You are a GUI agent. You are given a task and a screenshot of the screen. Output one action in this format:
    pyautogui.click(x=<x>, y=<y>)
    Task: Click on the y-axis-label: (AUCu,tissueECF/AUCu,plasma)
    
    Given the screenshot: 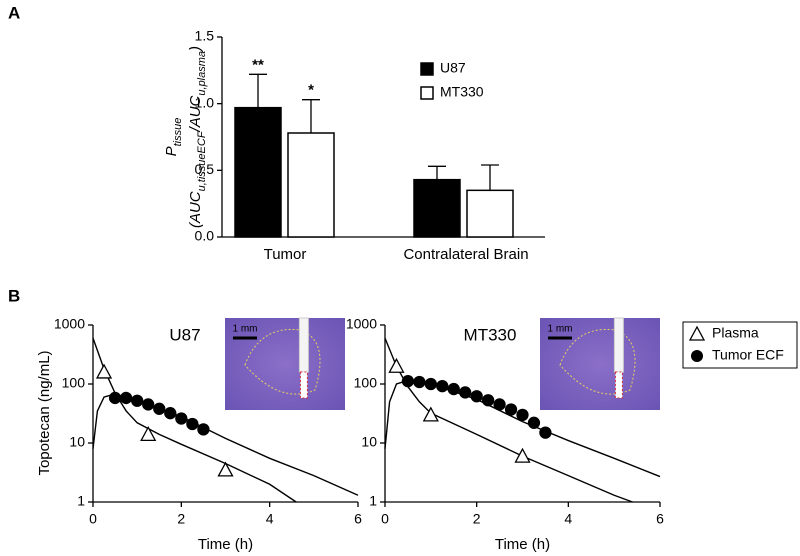 What is the action you would take?
    pyautogui.click(x=197, y=137)
    